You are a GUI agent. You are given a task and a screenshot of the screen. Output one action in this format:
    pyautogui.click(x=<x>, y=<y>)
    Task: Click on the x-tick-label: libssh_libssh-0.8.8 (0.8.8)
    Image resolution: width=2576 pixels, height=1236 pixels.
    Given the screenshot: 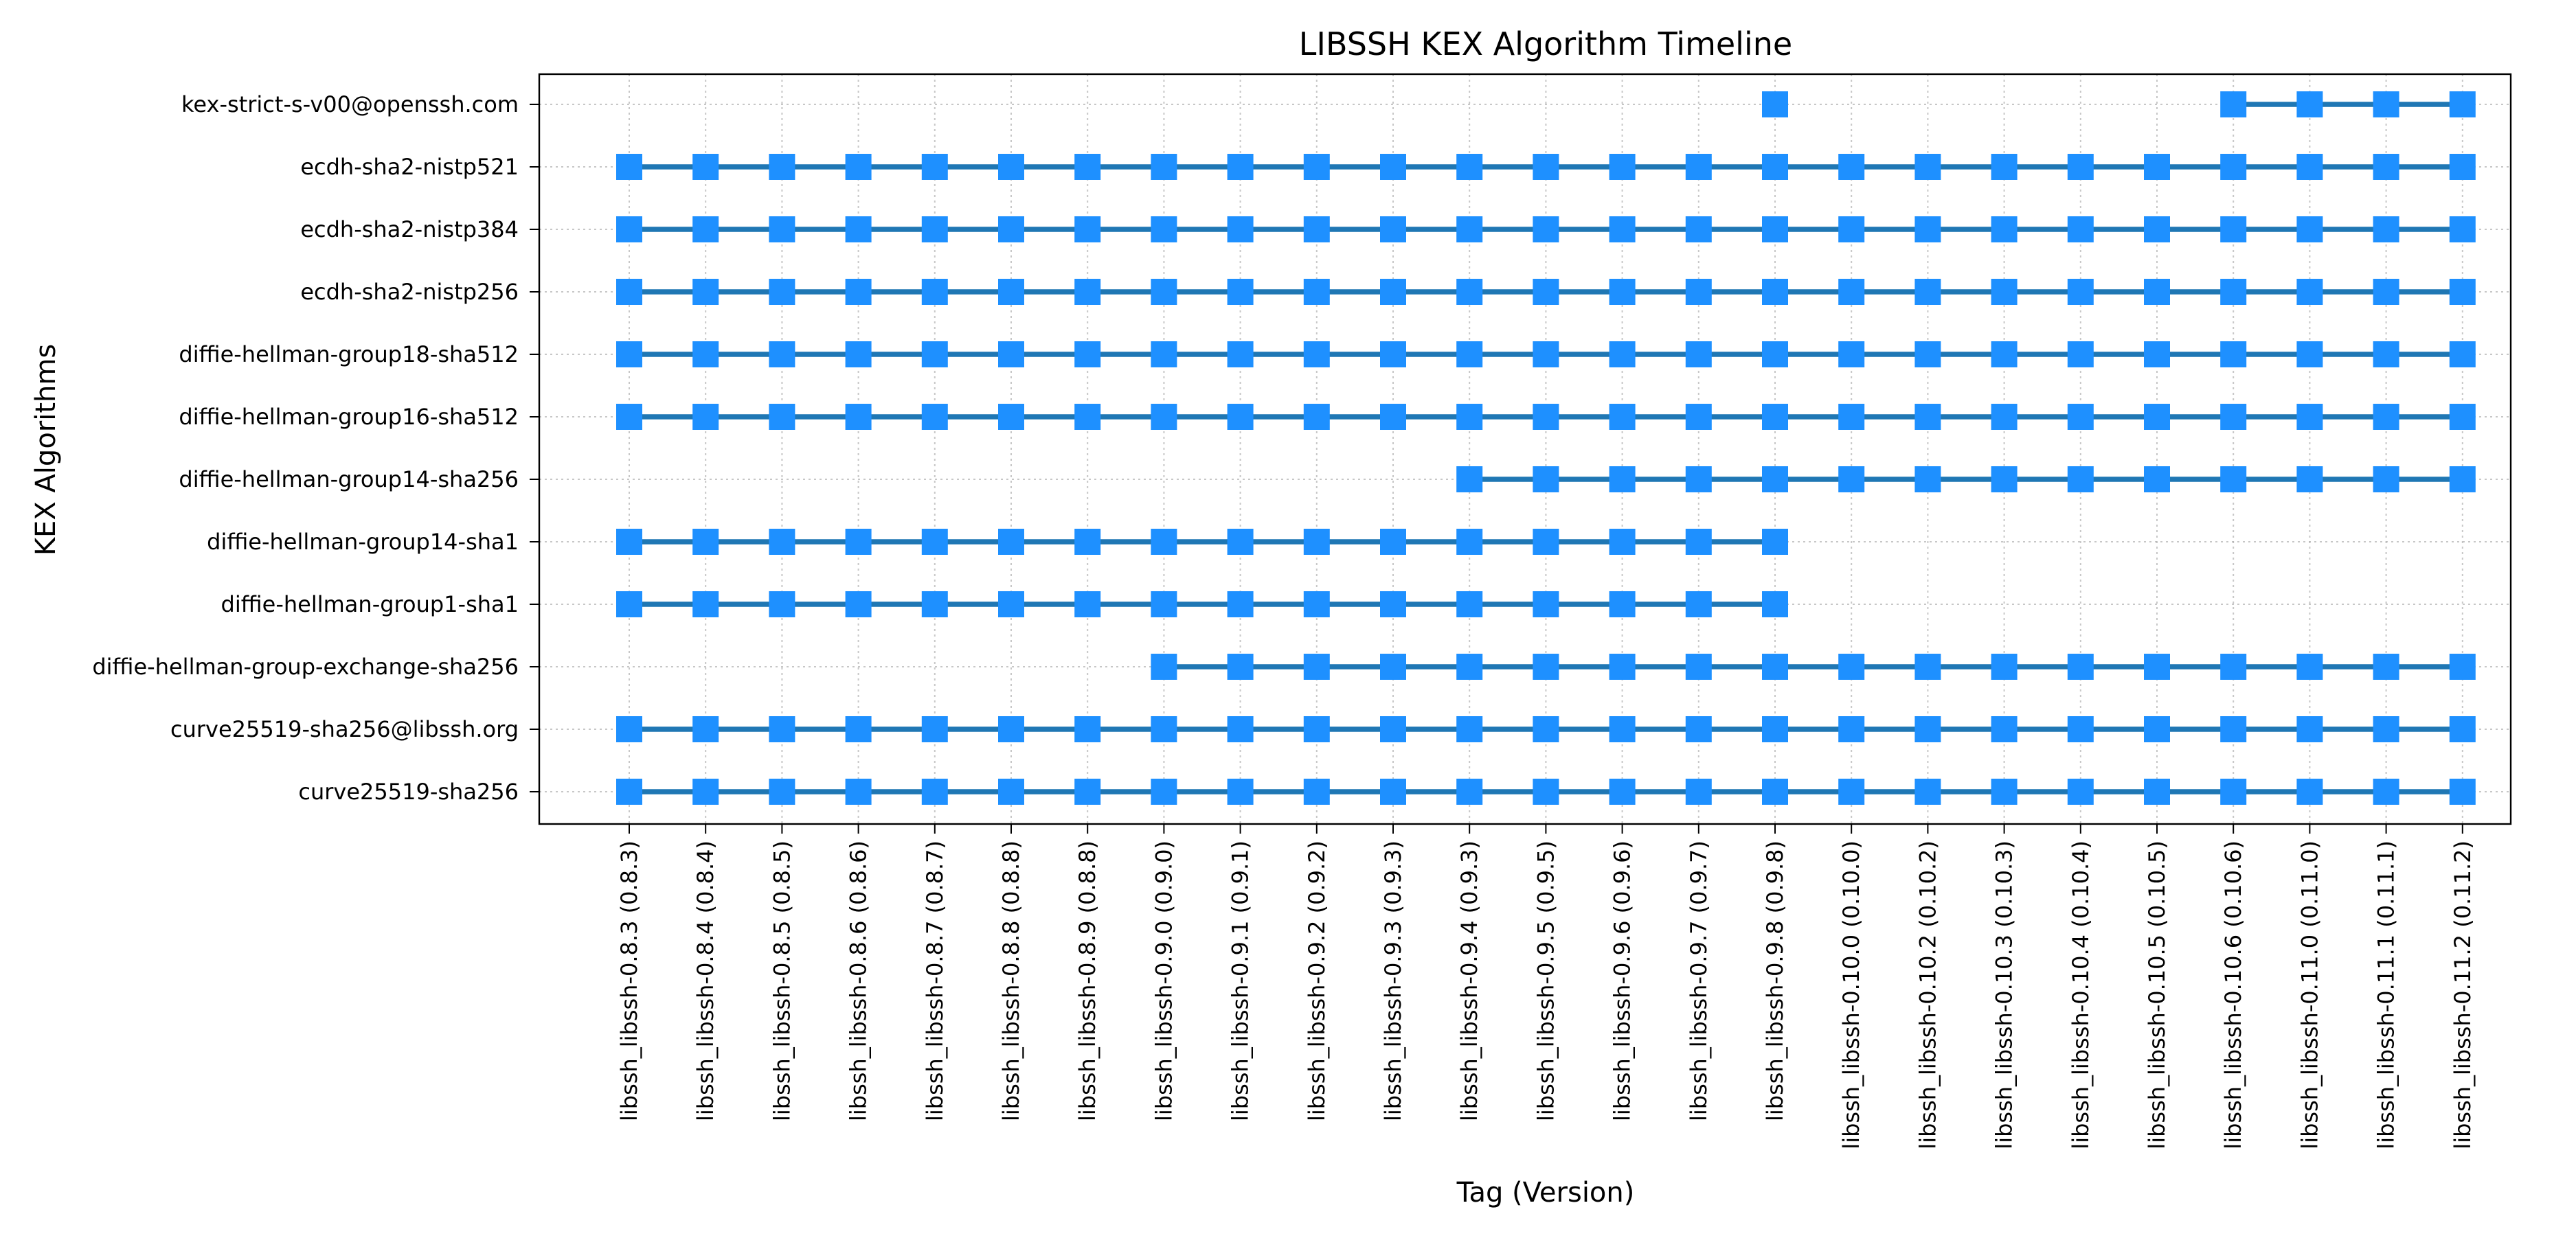 What is the action you would take?
    pyautogui.click(x=1011, y=980)
    